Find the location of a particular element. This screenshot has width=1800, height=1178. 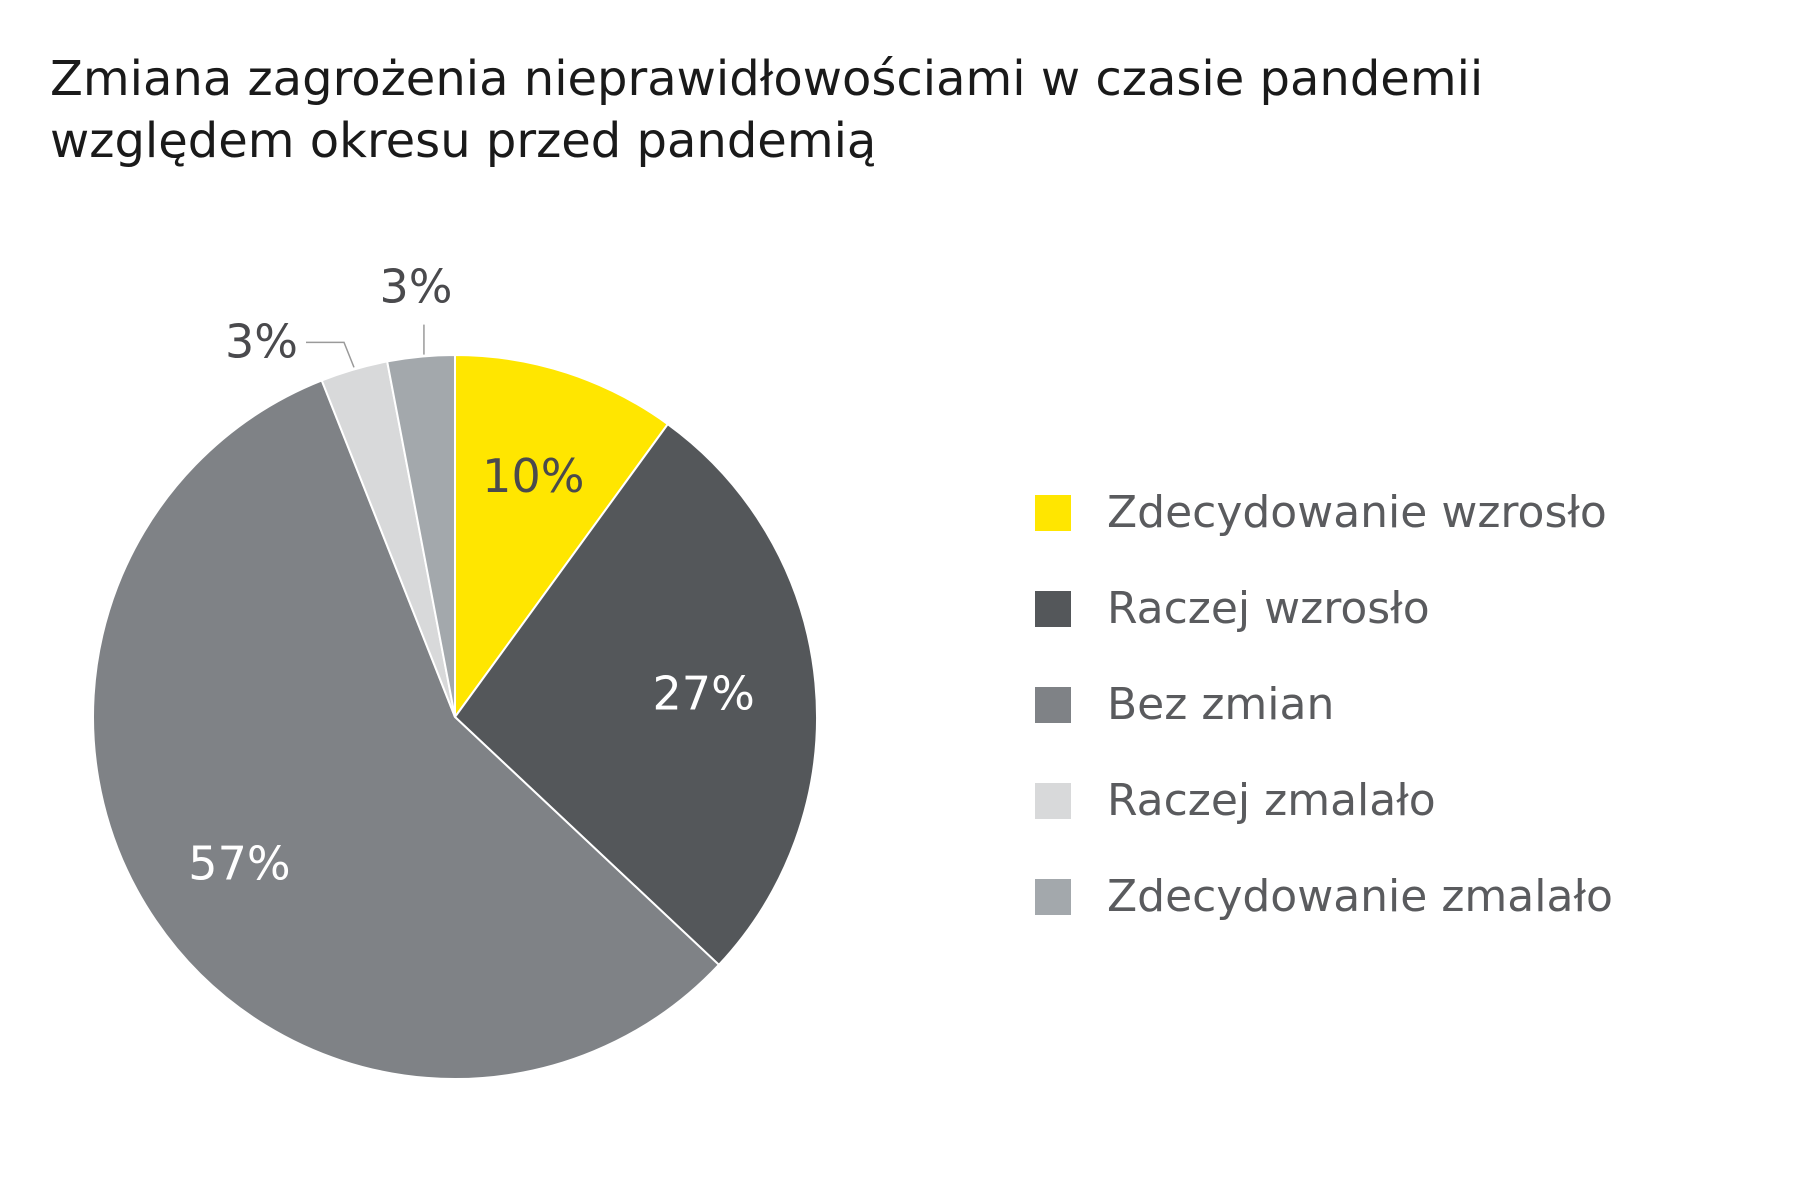

legend-label-1: Raczej wzrosło is located at coordinates (1268, 608).